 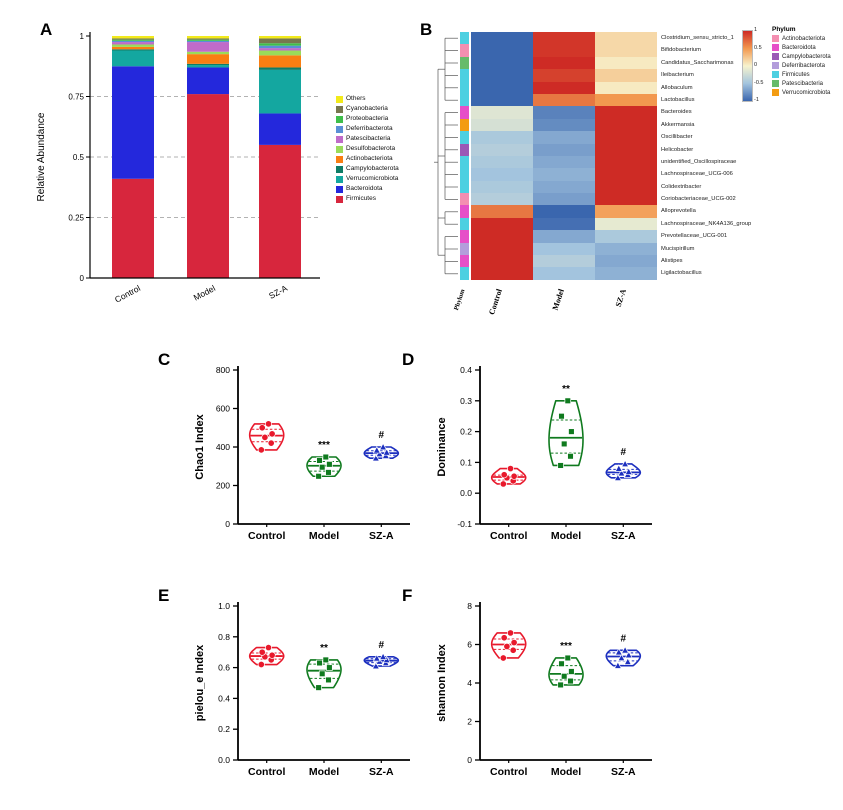 What do you see at coordinates (200, 446) in the screenshot?
I see `y-axis-title: Chao1 Index` at bounding box center [200, 446].